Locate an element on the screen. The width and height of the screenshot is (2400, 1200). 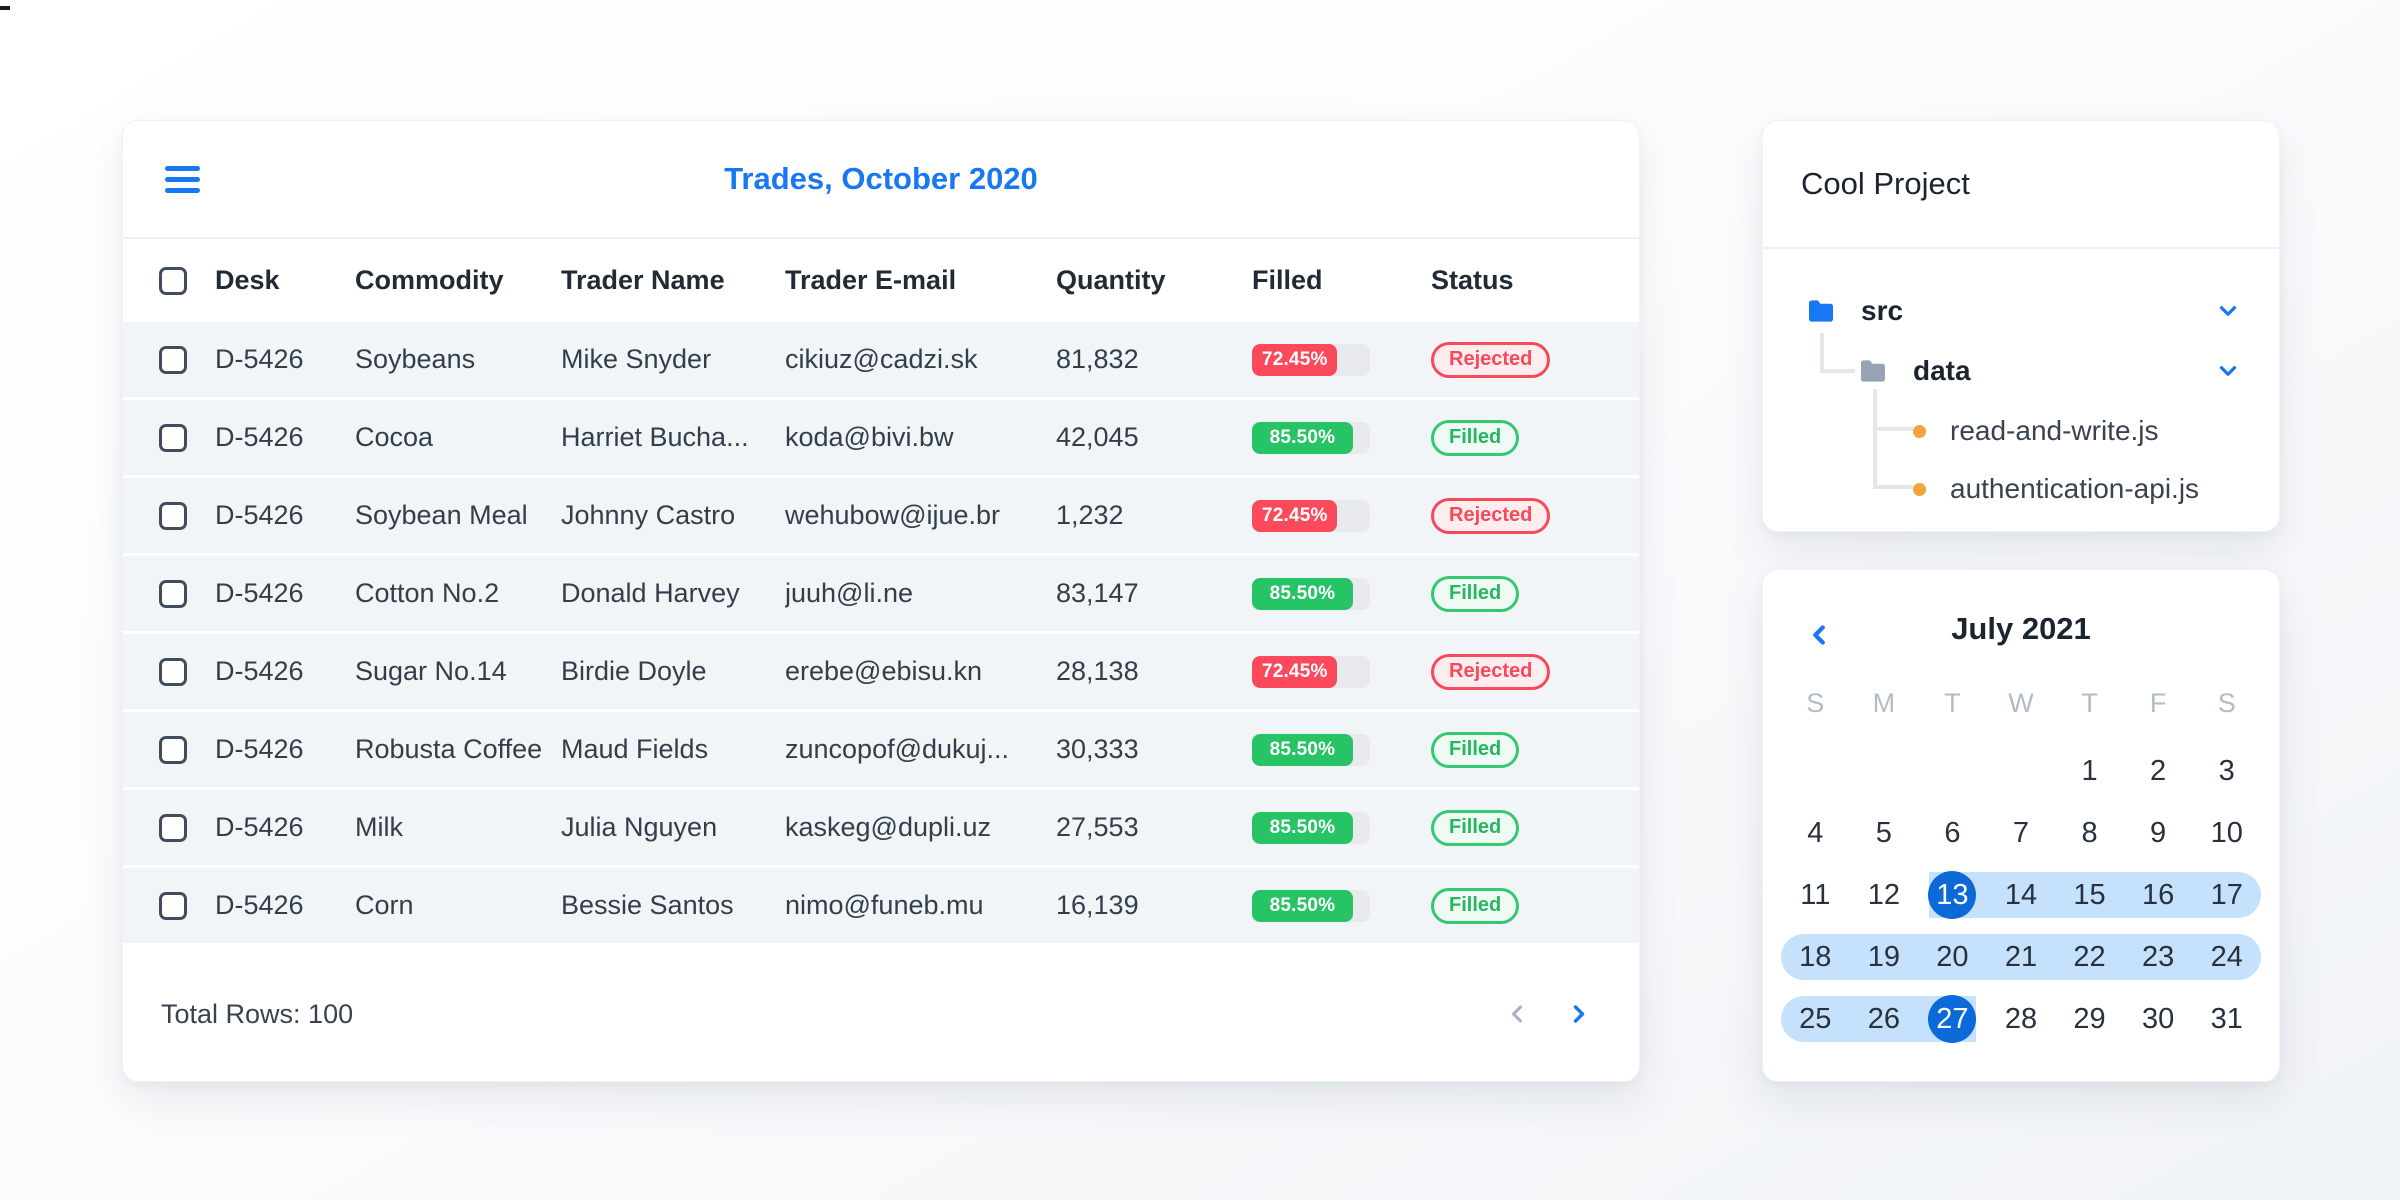
commodity-cell: Cocoa is located at coordinates (394, 437).